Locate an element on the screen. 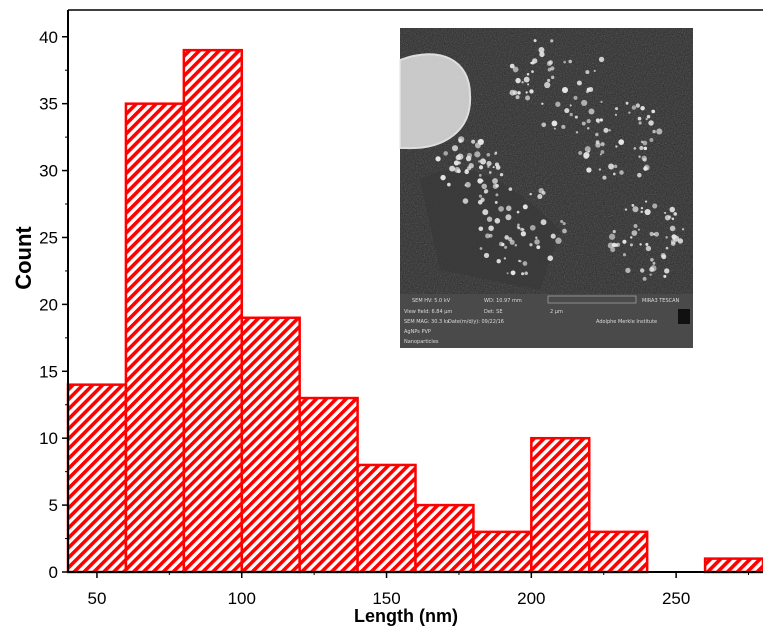 The height and width of the screenshot is (627, 763). x-tick-label: 250 is located at coordinates (676, 598).